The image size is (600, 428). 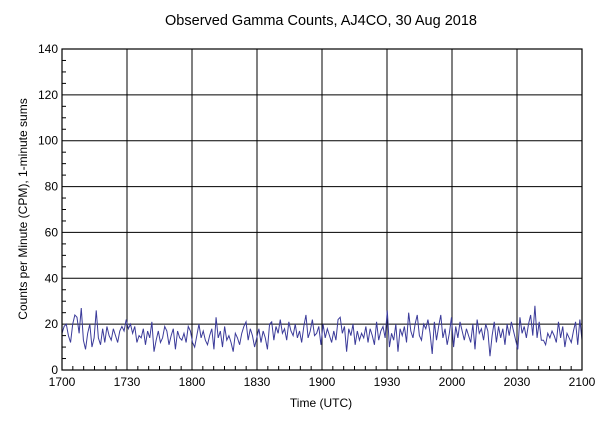 What do you see at coordinates (387, 382) in the screenshot?
I see `x-tick-label: 1930` at bounding box center [387, 382].